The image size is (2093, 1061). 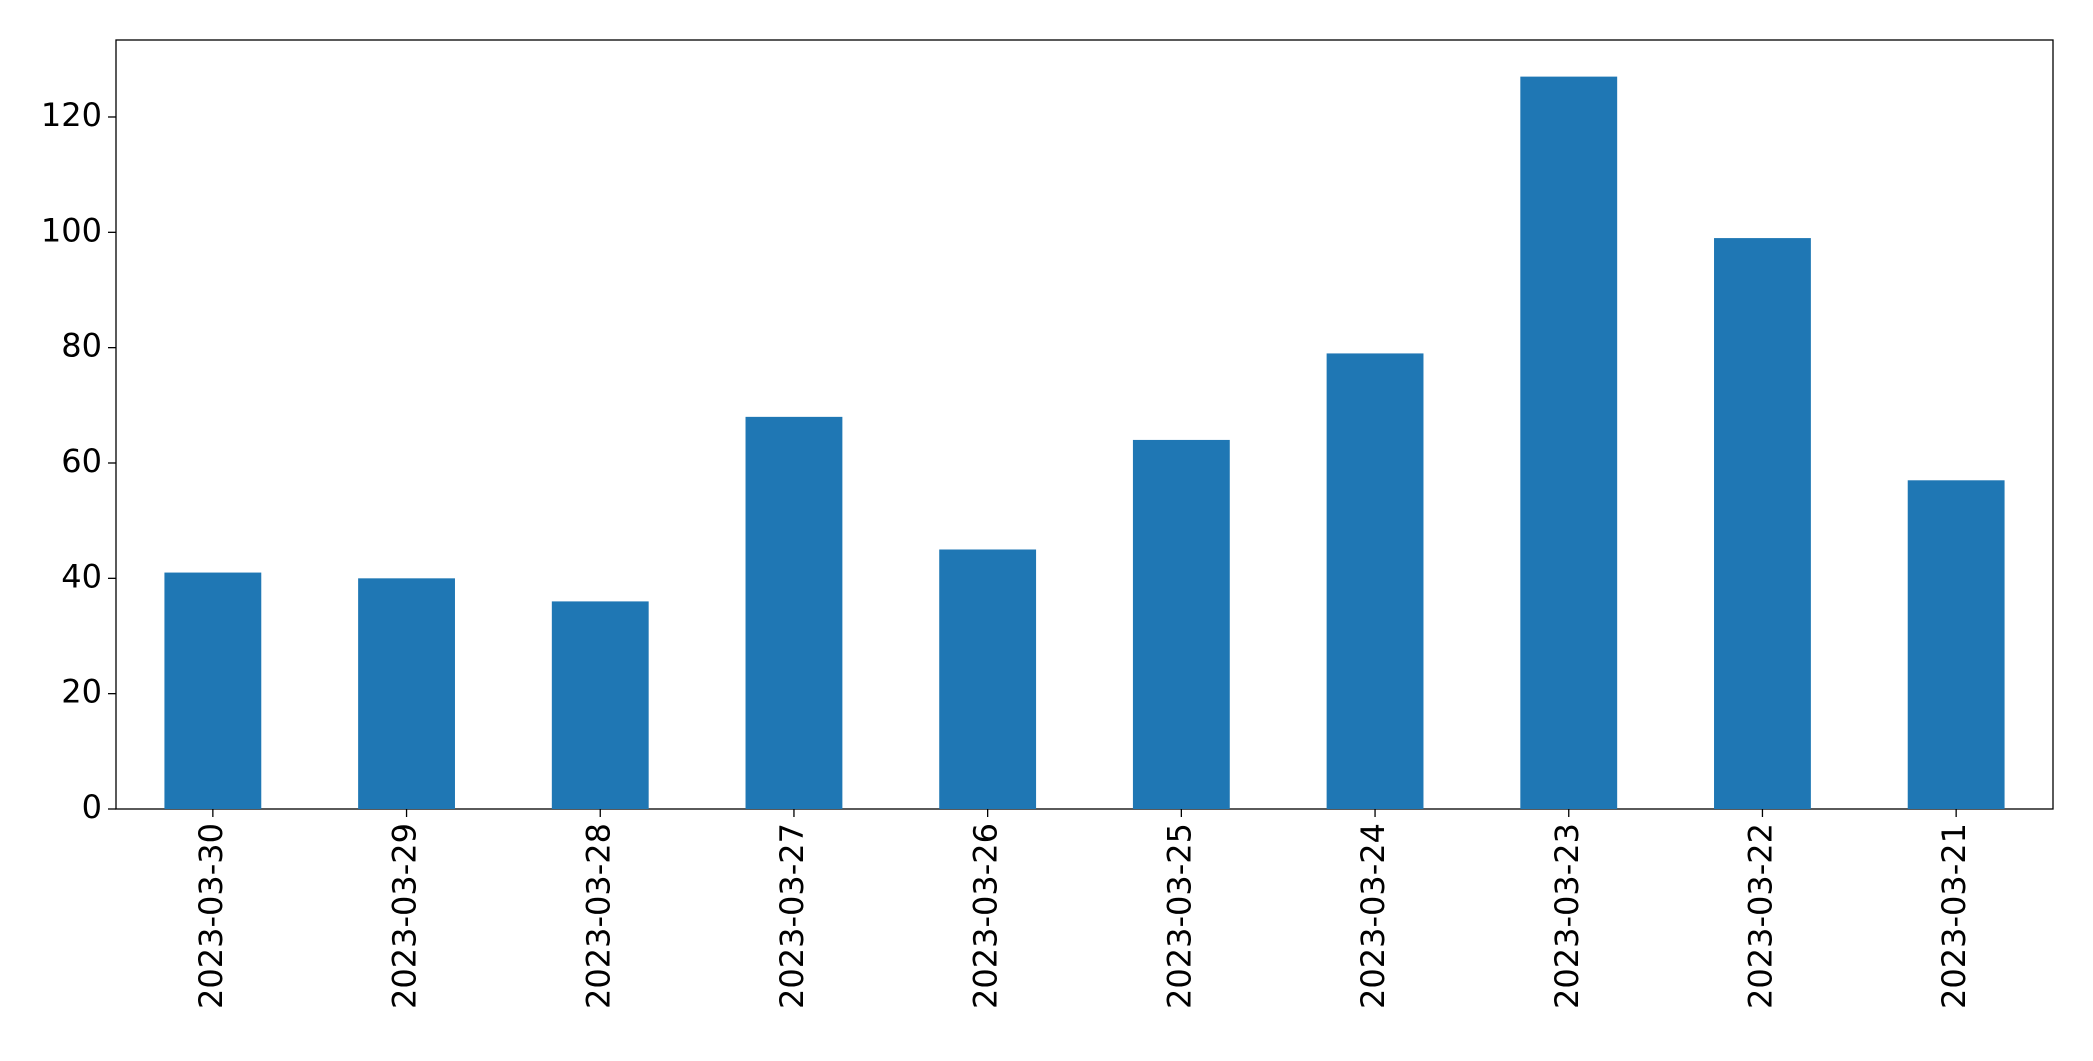 What do you see at coordinates (792, 916) in the screenshot?
I see `x-tick-label: 2023-03-27` at bounding box center [792, 916].